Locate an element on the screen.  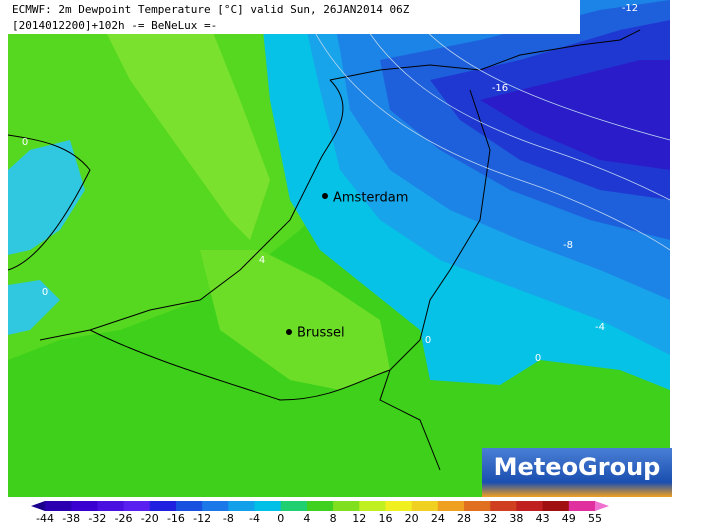
colorbar-label: -12 is located at coordinates (202, 518).